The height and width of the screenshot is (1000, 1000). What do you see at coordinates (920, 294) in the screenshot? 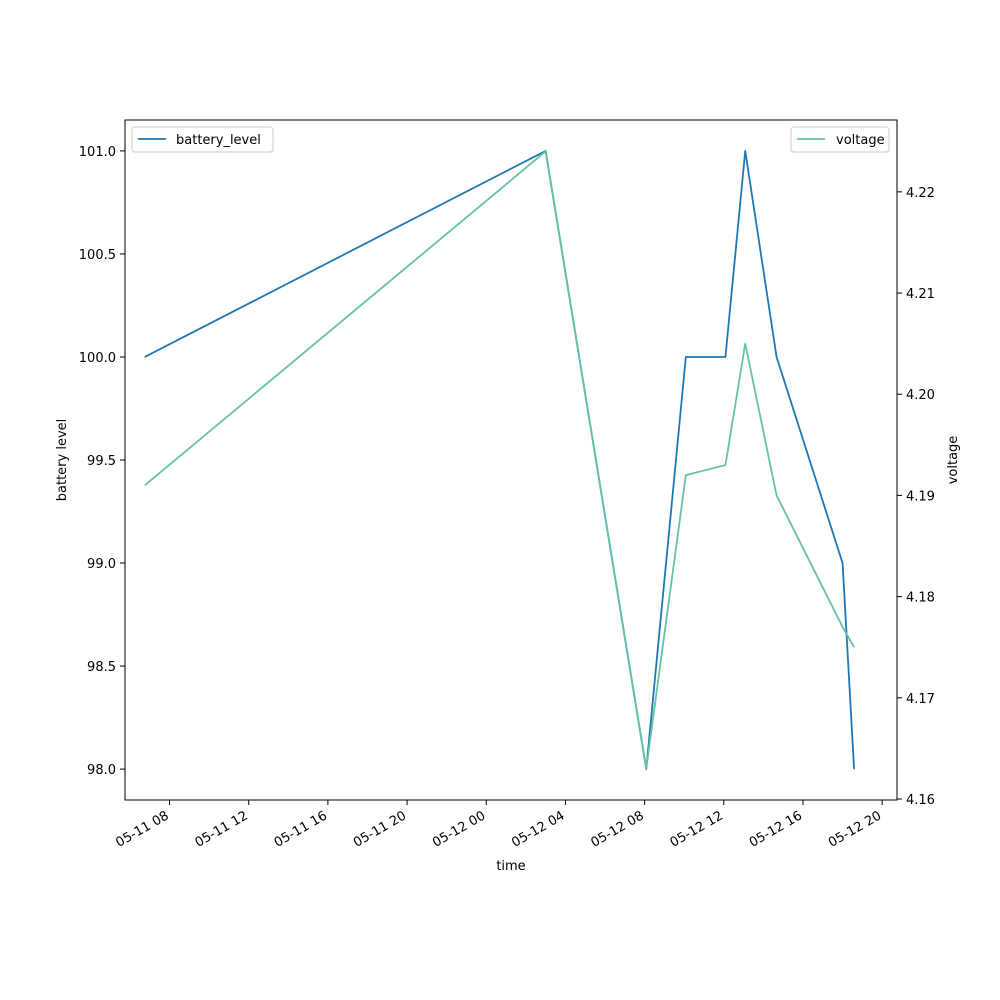
I see `y-right-tick-label: 4.21` at bounding box center [920, 294].